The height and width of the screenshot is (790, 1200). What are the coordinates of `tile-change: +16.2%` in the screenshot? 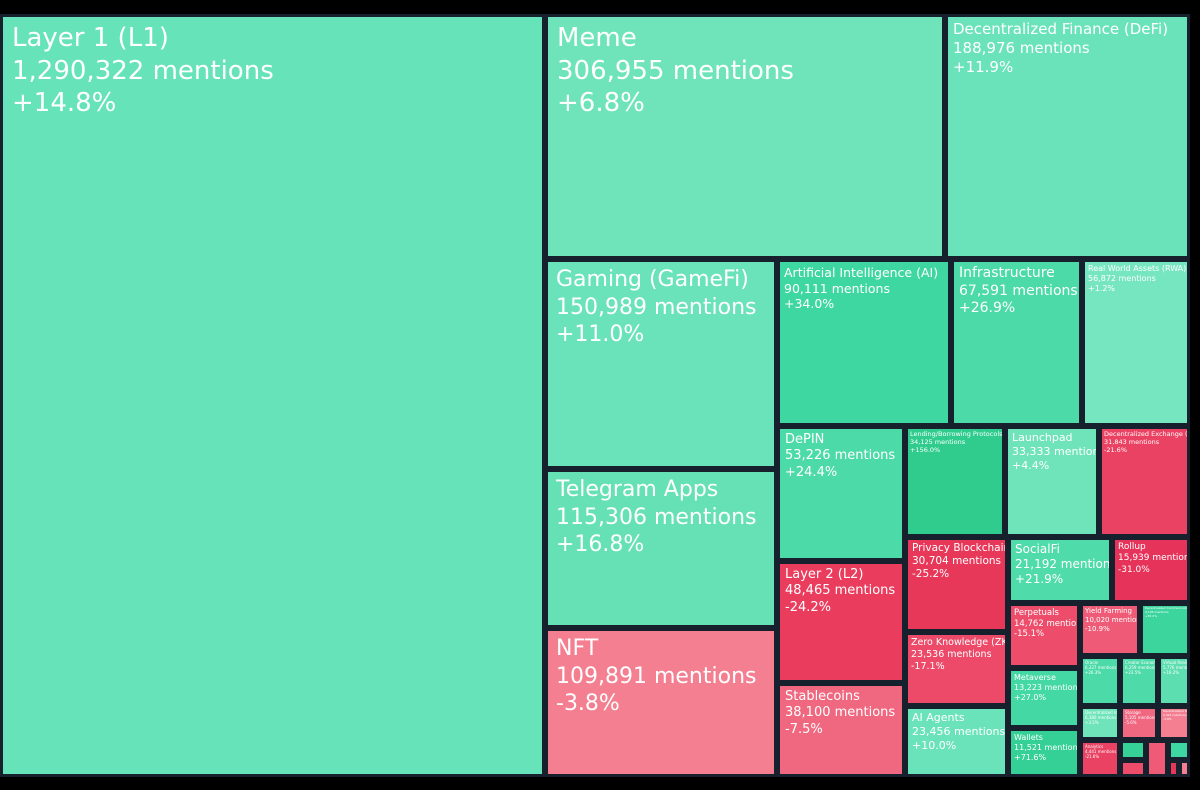 It's located at (1171, 672).